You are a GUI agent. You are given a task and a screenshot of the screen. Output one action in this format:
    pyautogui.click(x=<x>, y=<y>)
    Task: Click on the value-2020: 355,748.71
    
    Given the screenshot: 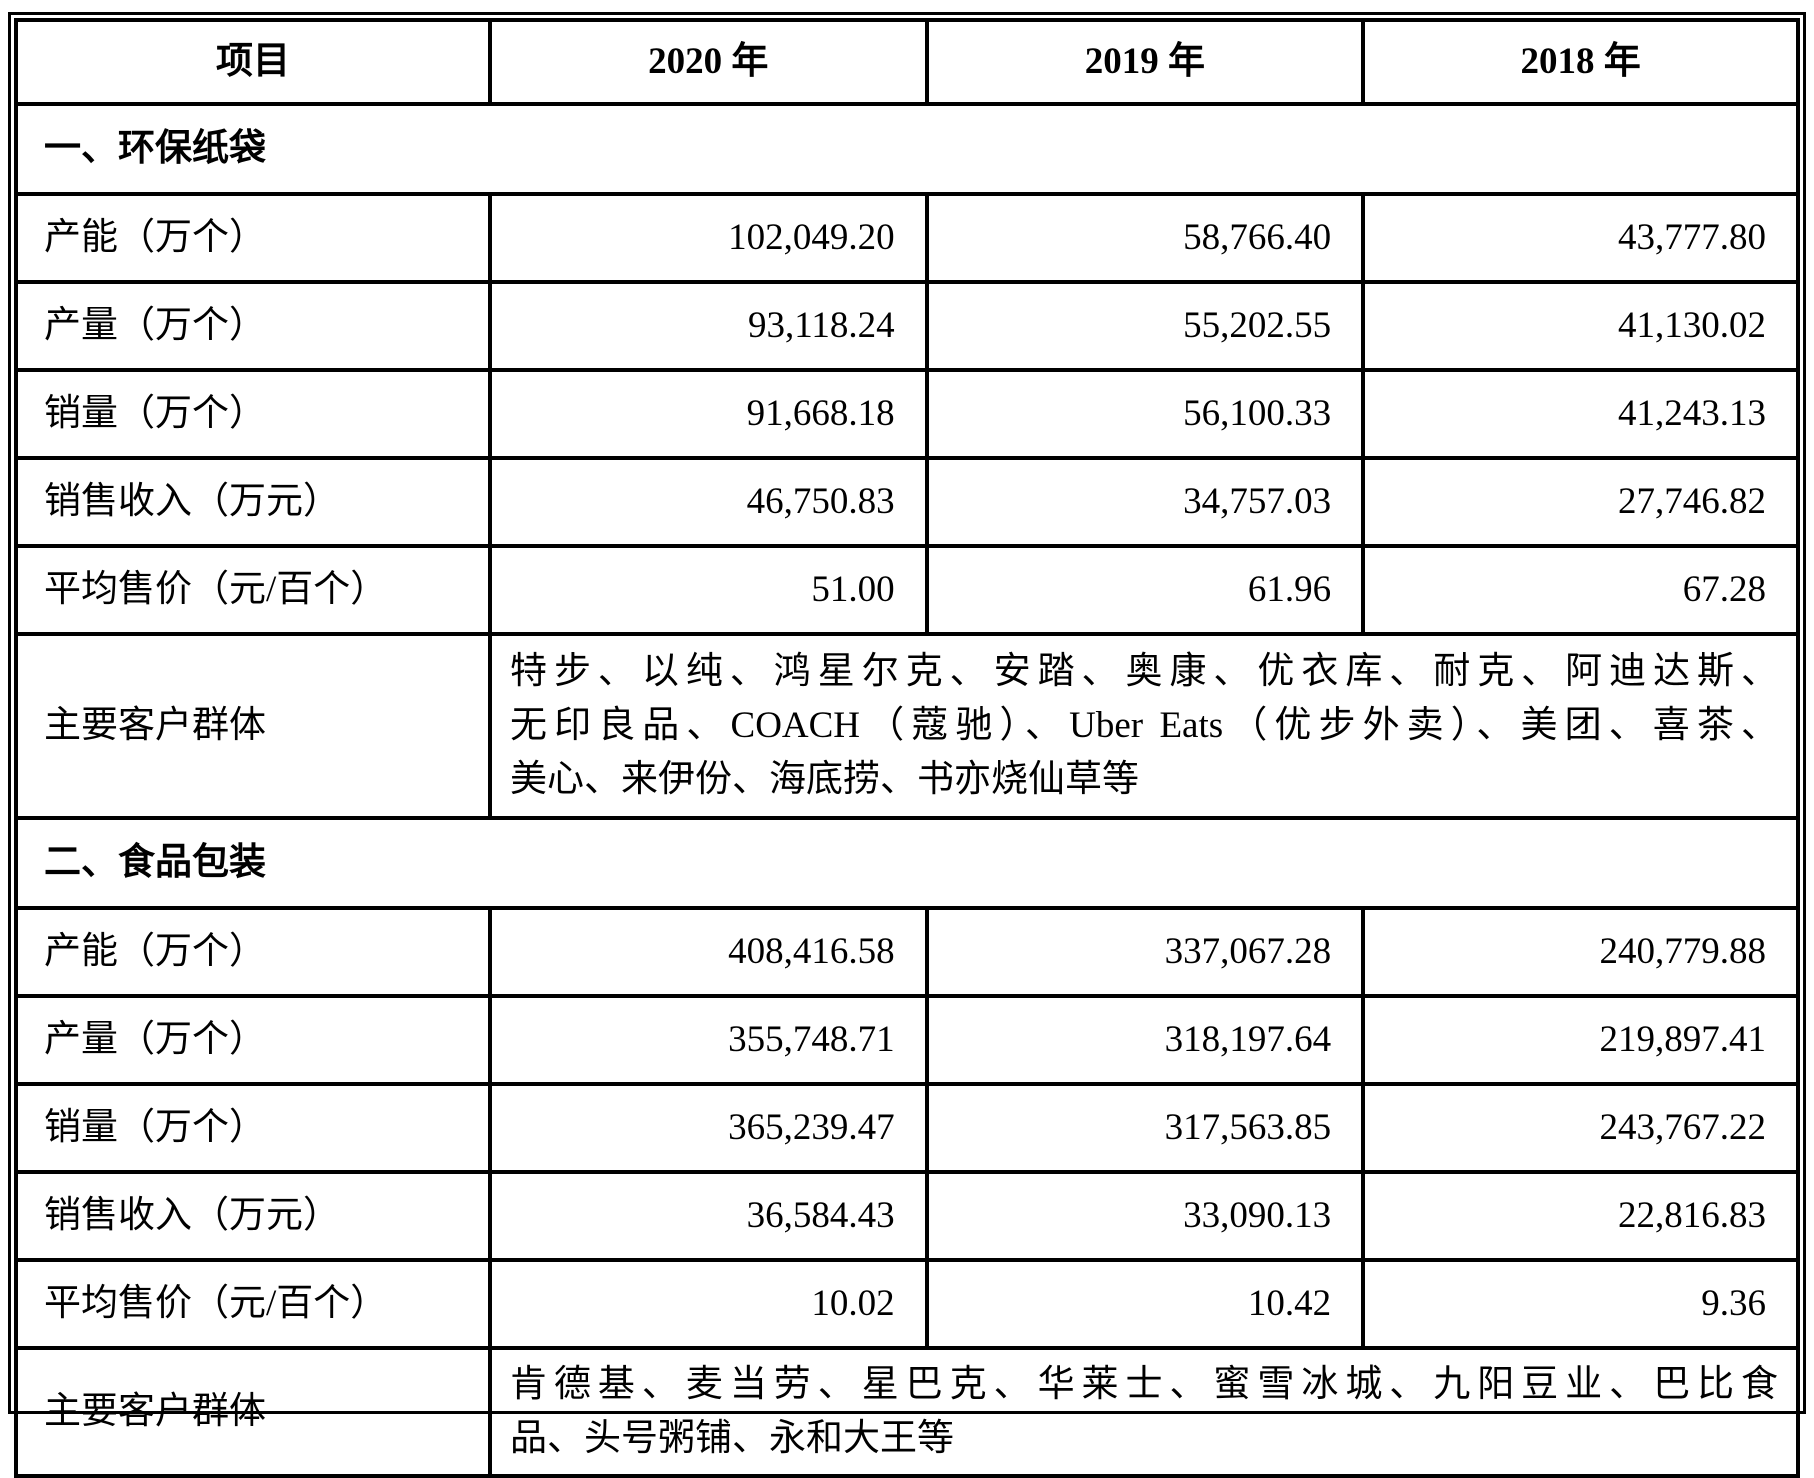 What is the action you would take?
    pyautogui.click(x=708, y=1040)
    